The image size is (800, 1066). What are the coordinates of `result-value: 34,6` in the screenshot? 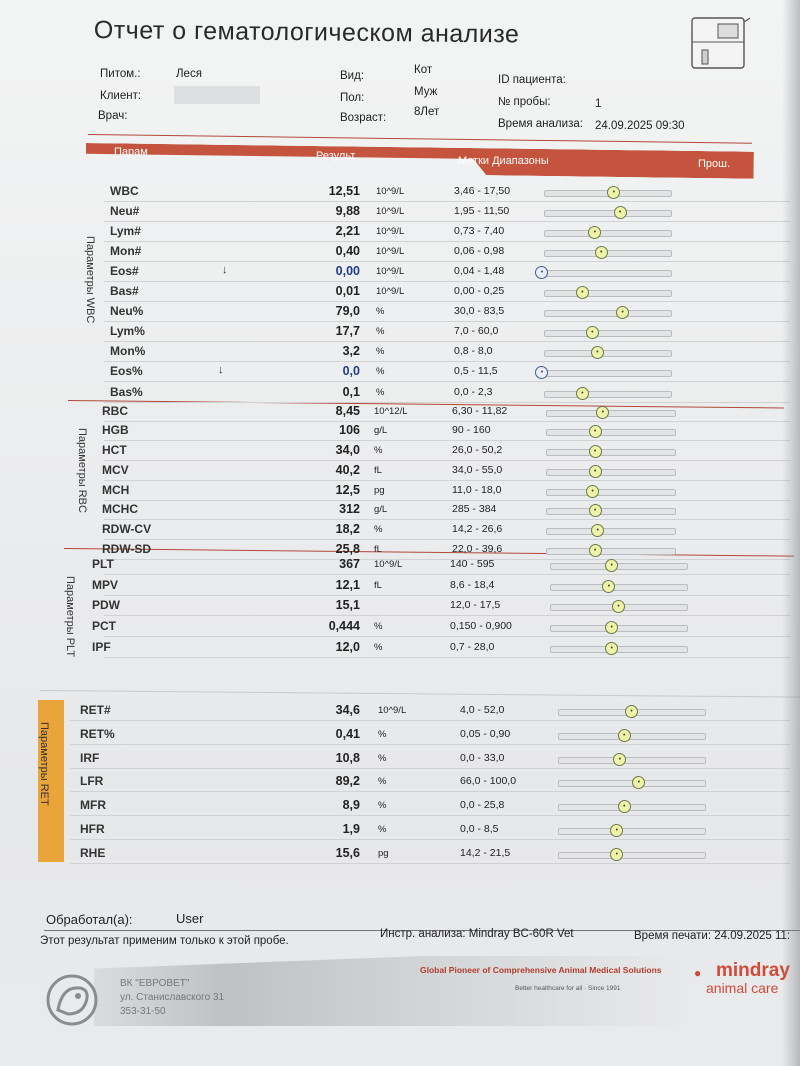 It's located at (347, 709).